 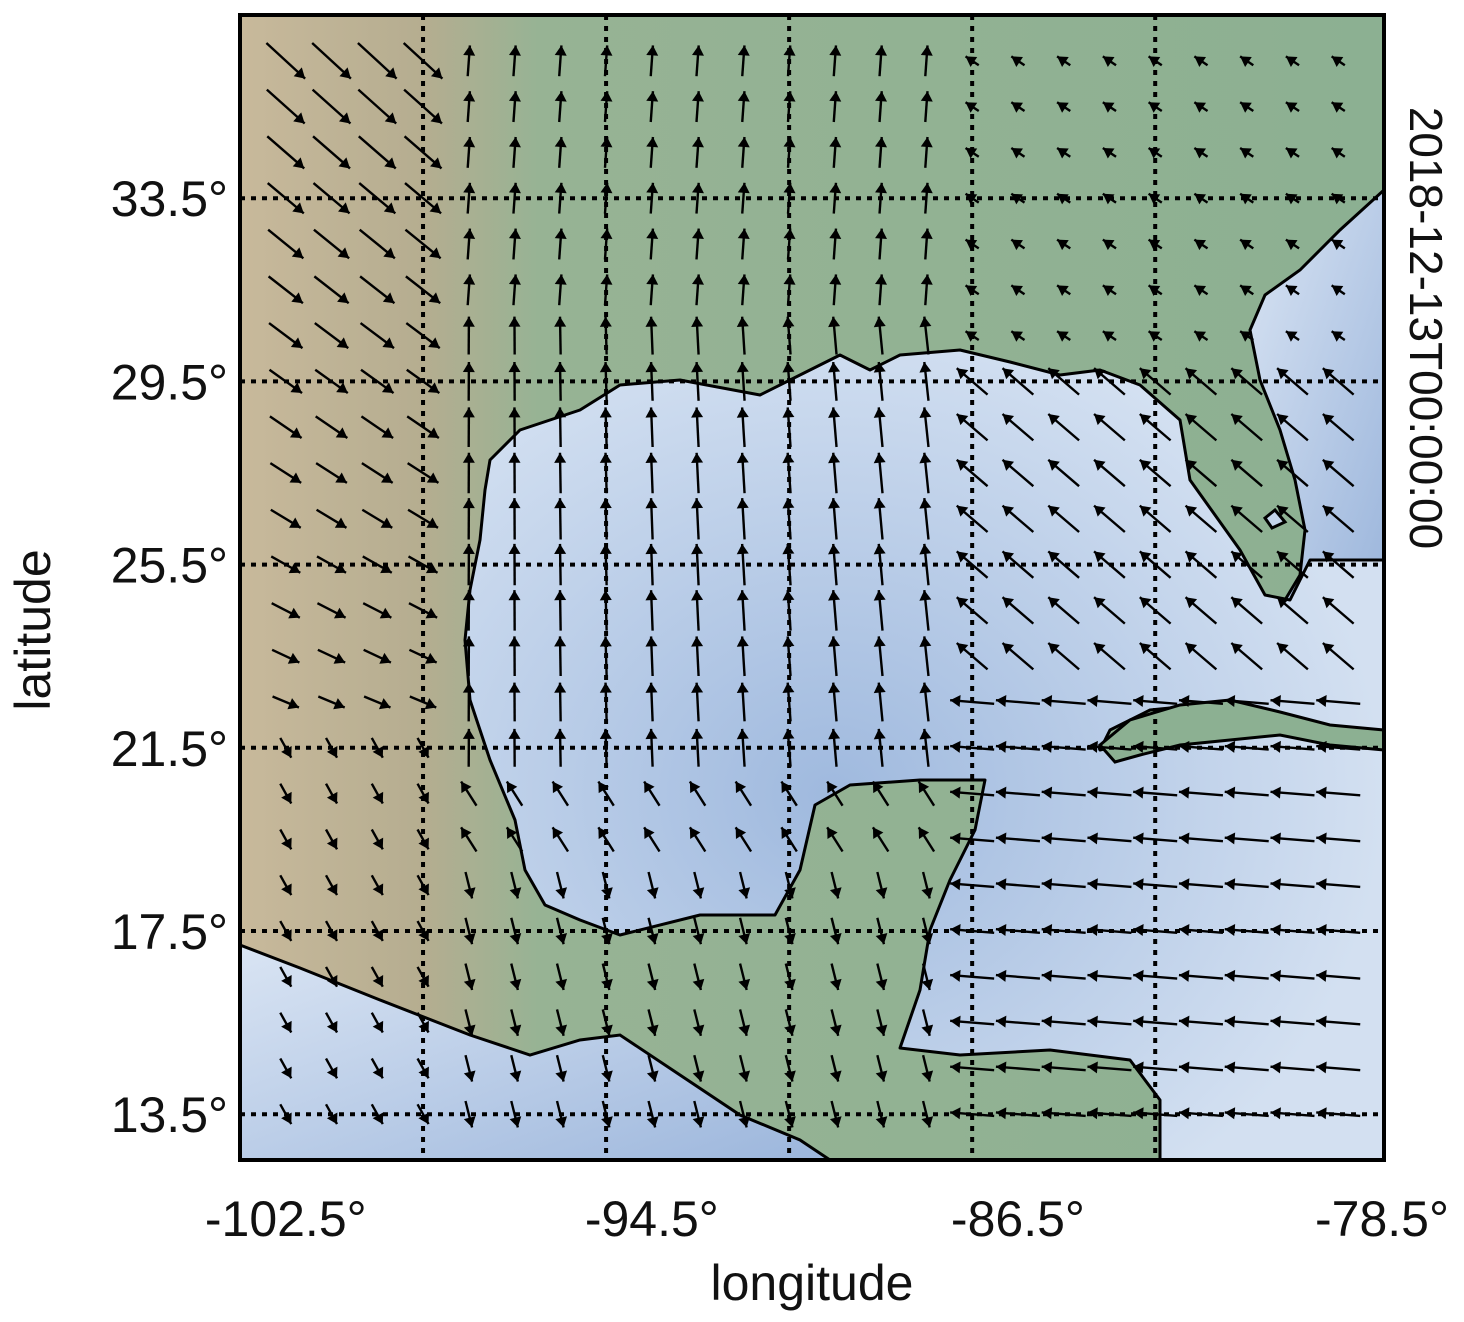 What do you see at coordinates (33, 629) in the screenshot?
I see `y-axis-label: latitude` at bounding box center [33, 629].